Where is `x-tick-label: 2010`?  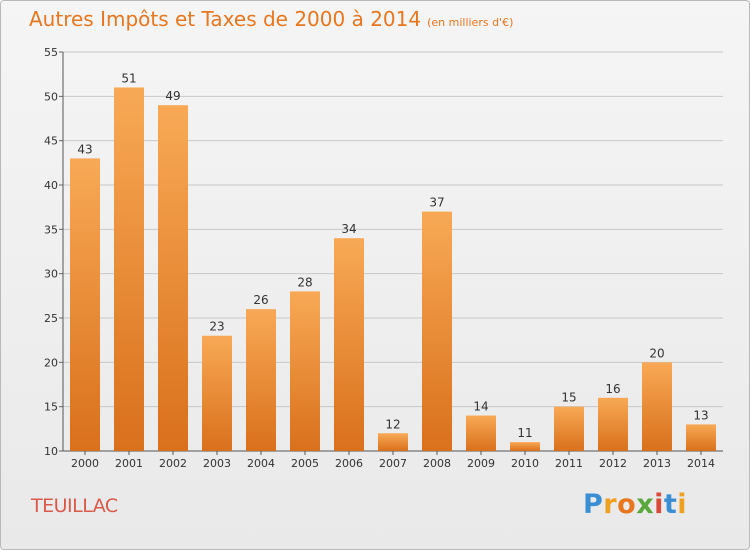 x-tick-label: 2010 is located at coordinates (525, 463).